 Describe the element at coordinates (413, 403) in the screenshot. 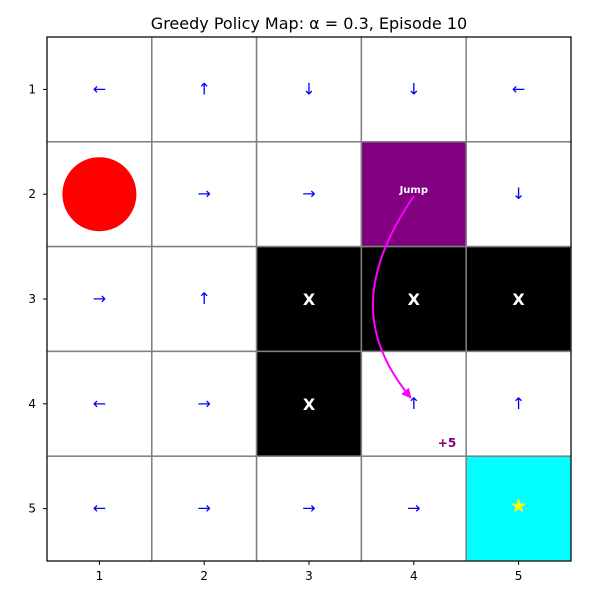

I see `grid-cell-r4-c4` at that location.